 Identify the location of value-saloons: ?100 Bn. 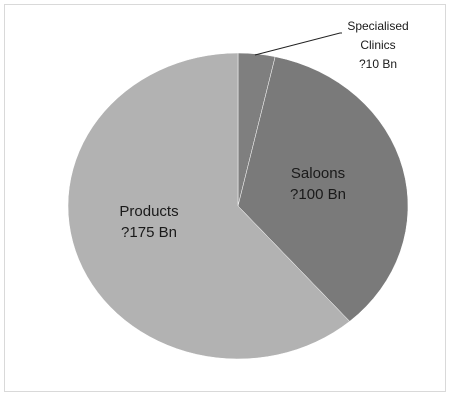
(318, 194).